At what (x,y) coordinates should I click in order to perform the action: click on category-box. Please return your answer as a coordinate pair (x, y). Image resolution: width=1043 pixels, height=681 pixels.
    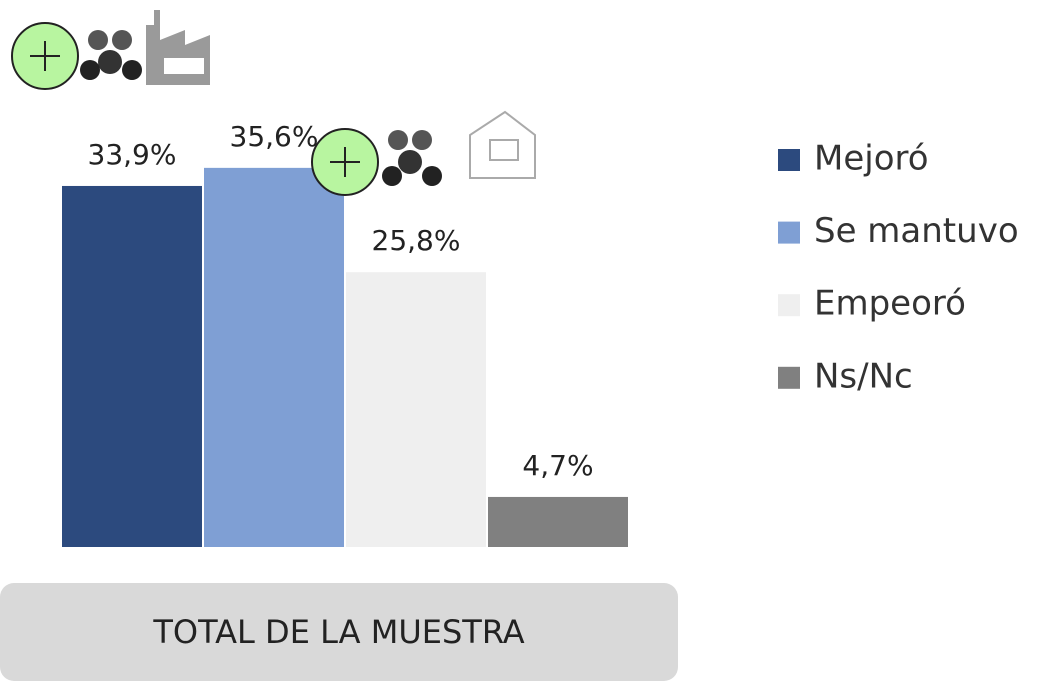
    Looking at the image, I should click on (339, 632).